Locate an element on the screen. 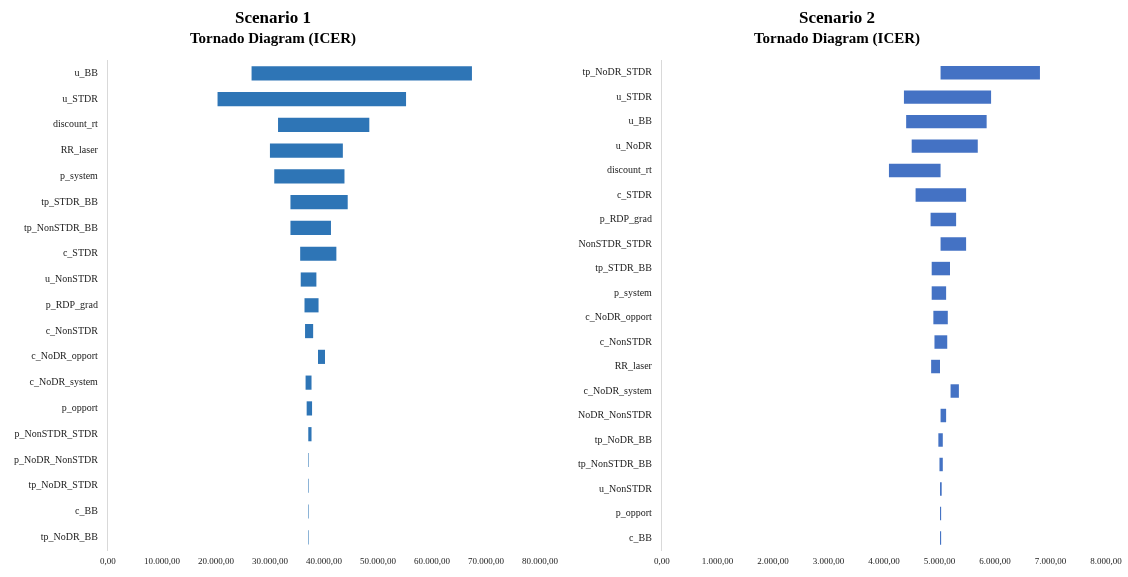  y-tick-label: p_NoDR_NonSTDR is located at coordinates (56, 459).